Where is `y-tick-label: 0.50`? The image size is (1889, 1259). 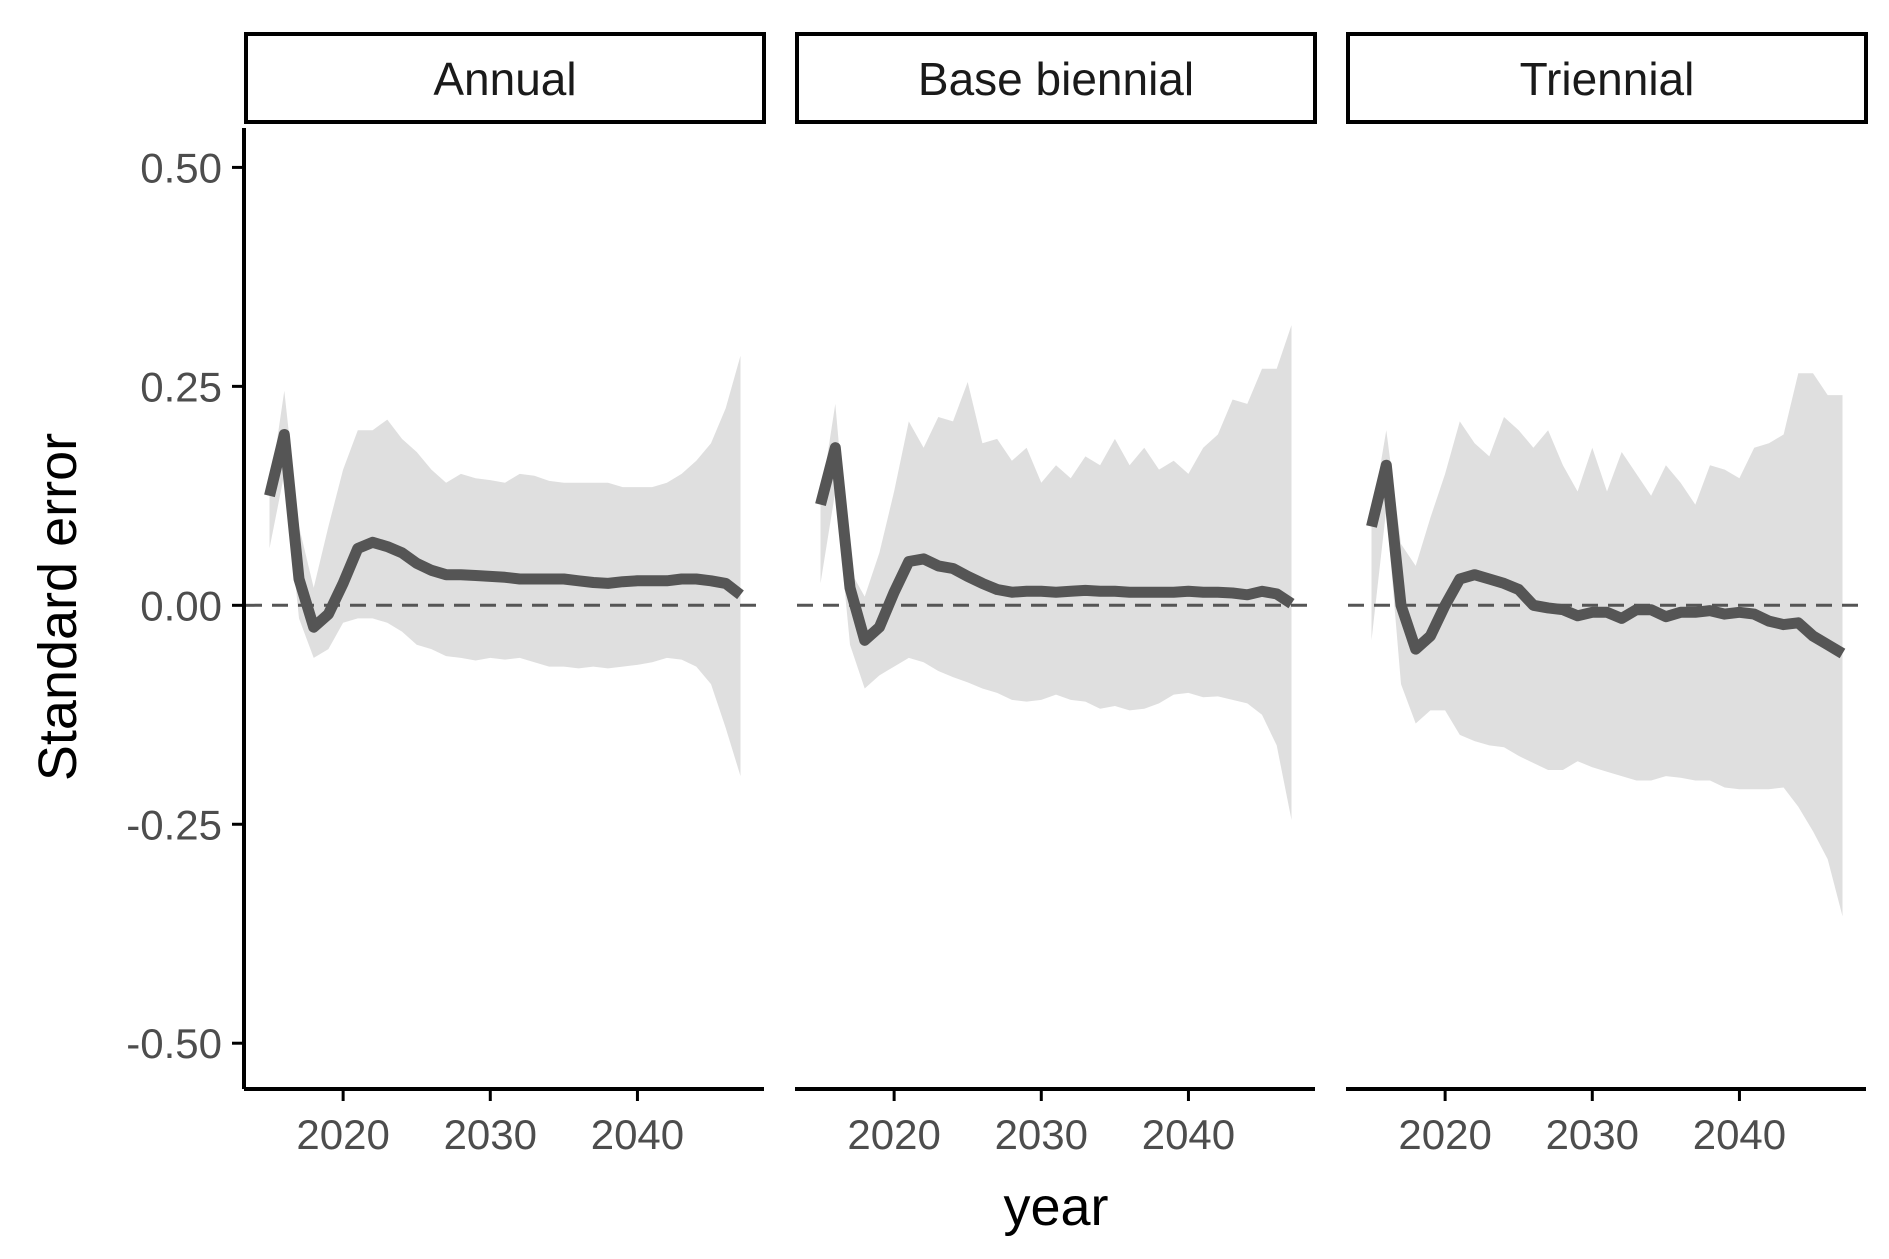 y-tick-label: 0.50 is located at coordinates (181, 167).